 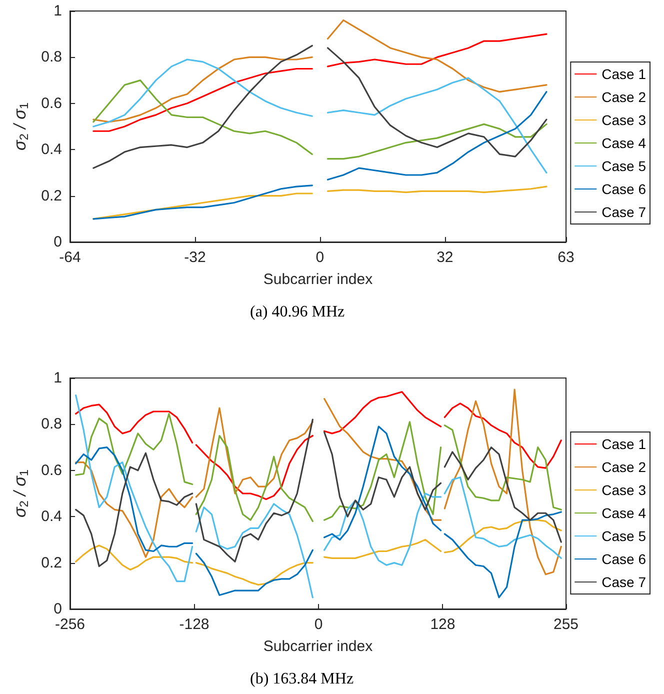 What do you see at coordinates (70, 624) in the screenshot?
I see `x-tick-label: -256` at bounding box center [70, 624].